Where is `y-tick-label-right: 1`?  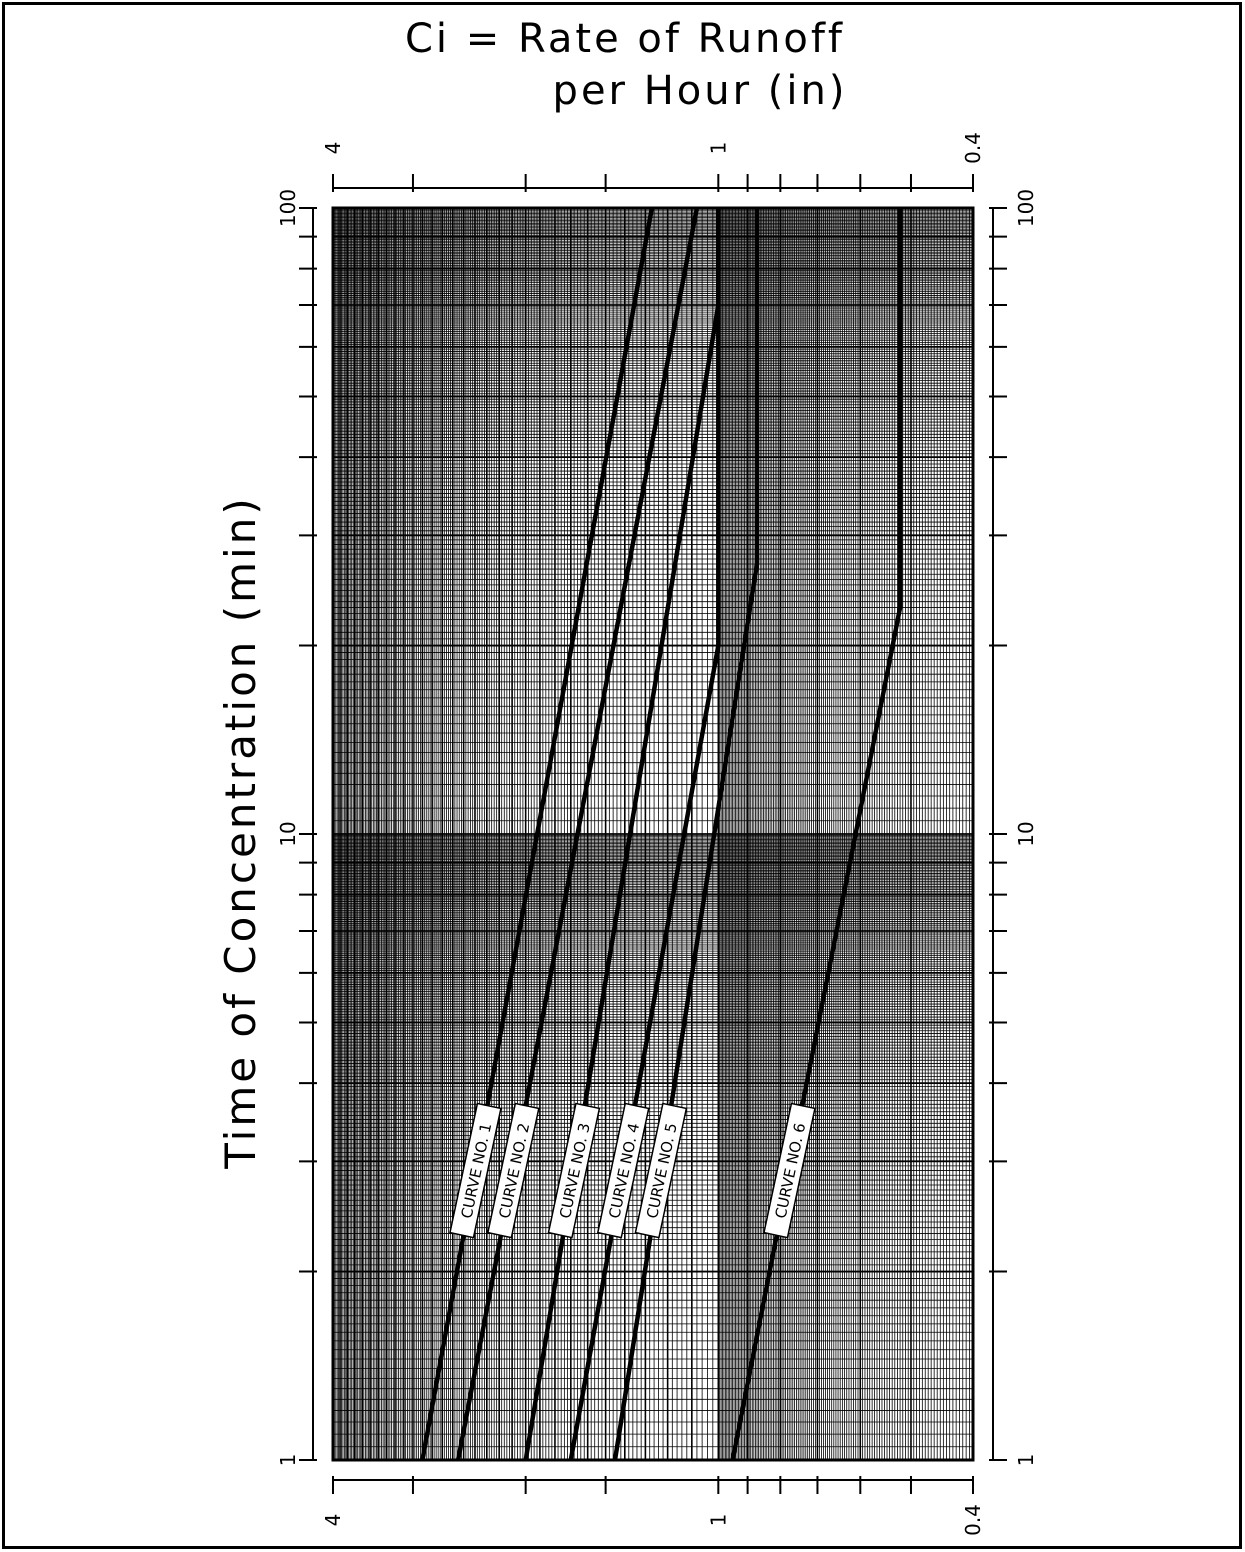
y-tick-label-right: 1 is located at coordinates (1026, 1460).